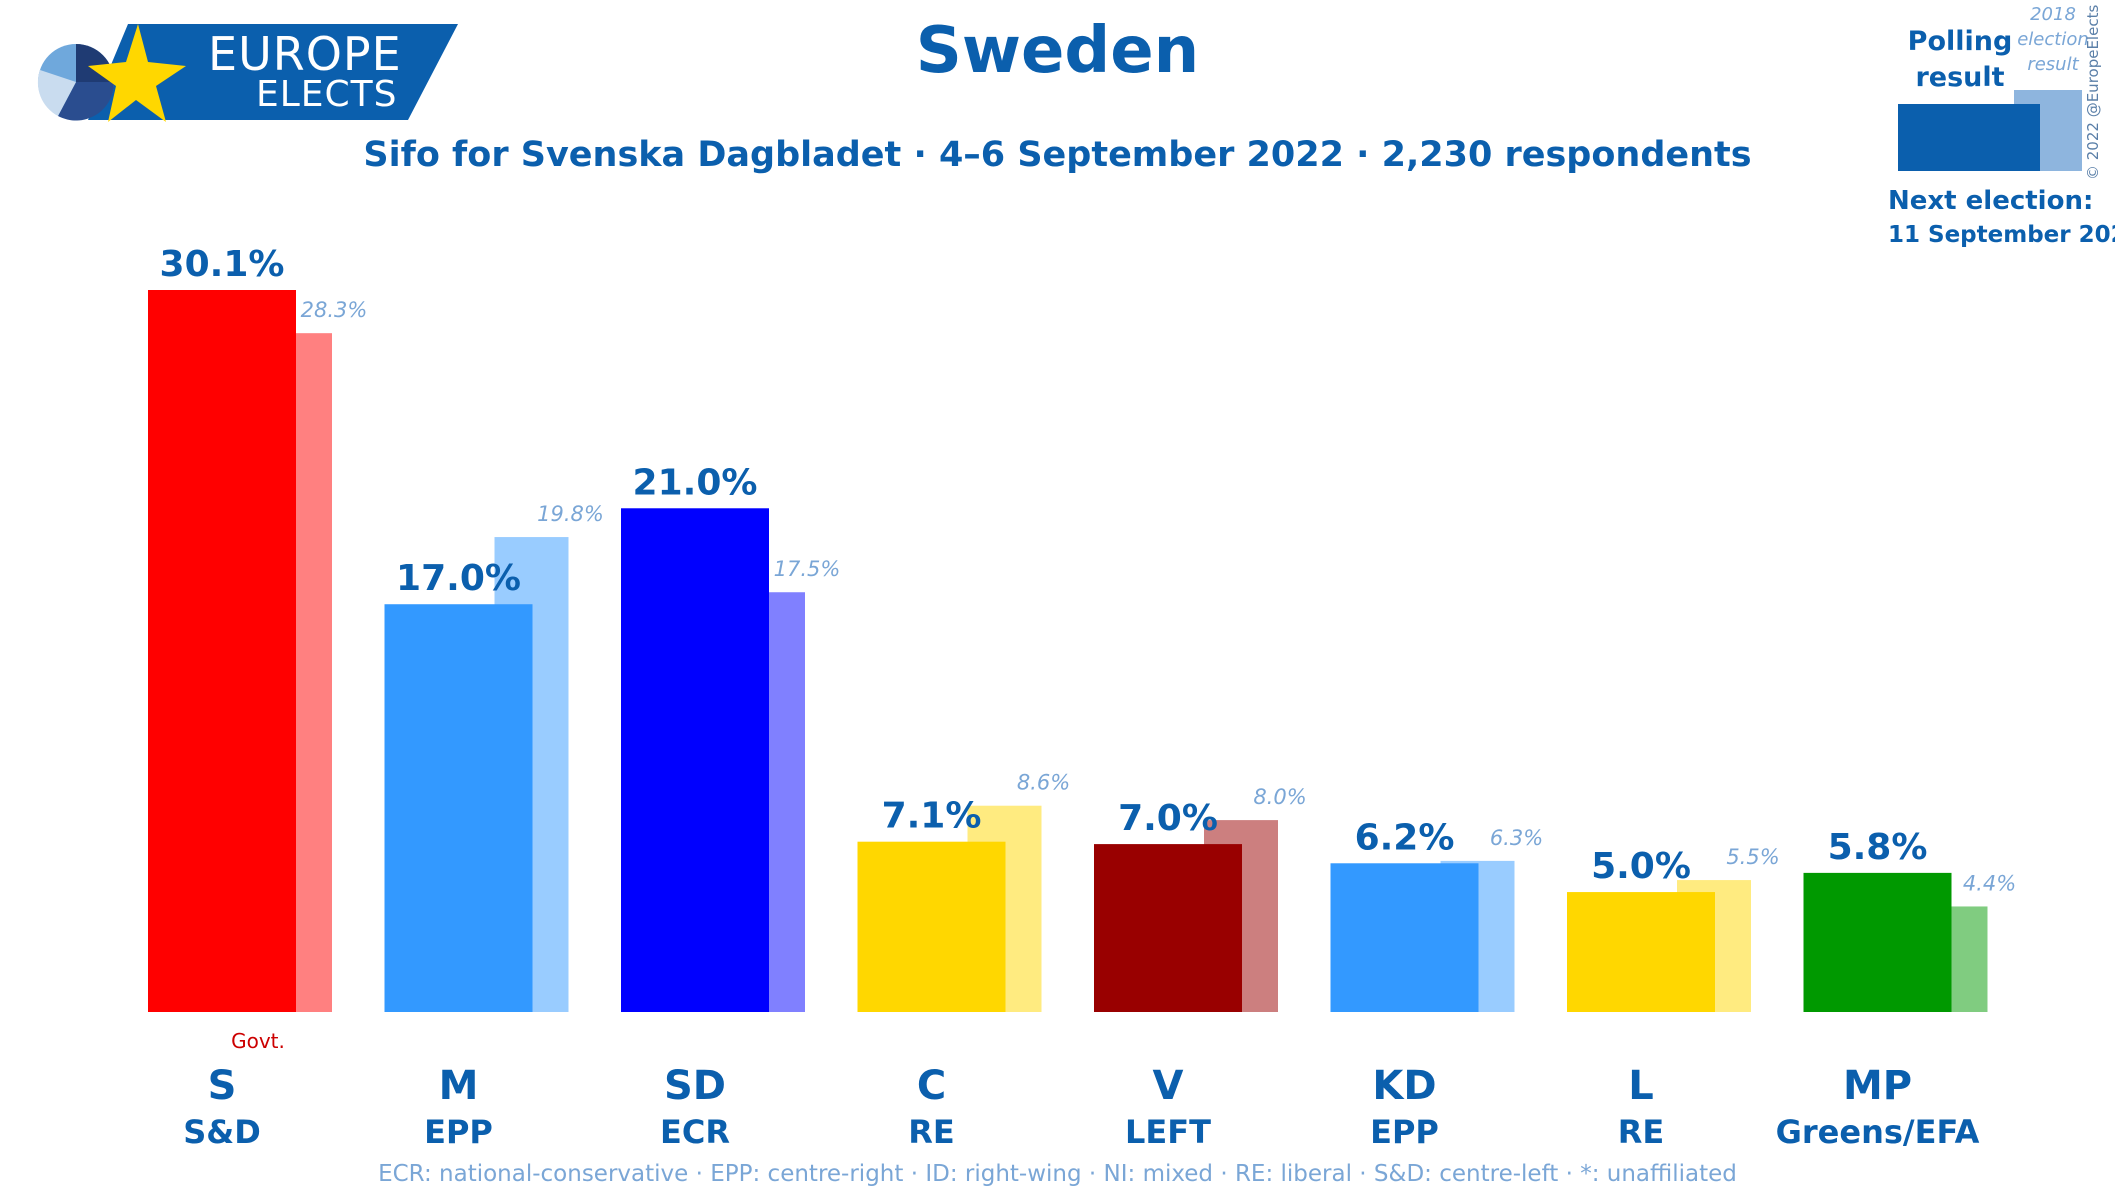  I want to click on legend-polling-label: Polling result, so click(1960, 59).